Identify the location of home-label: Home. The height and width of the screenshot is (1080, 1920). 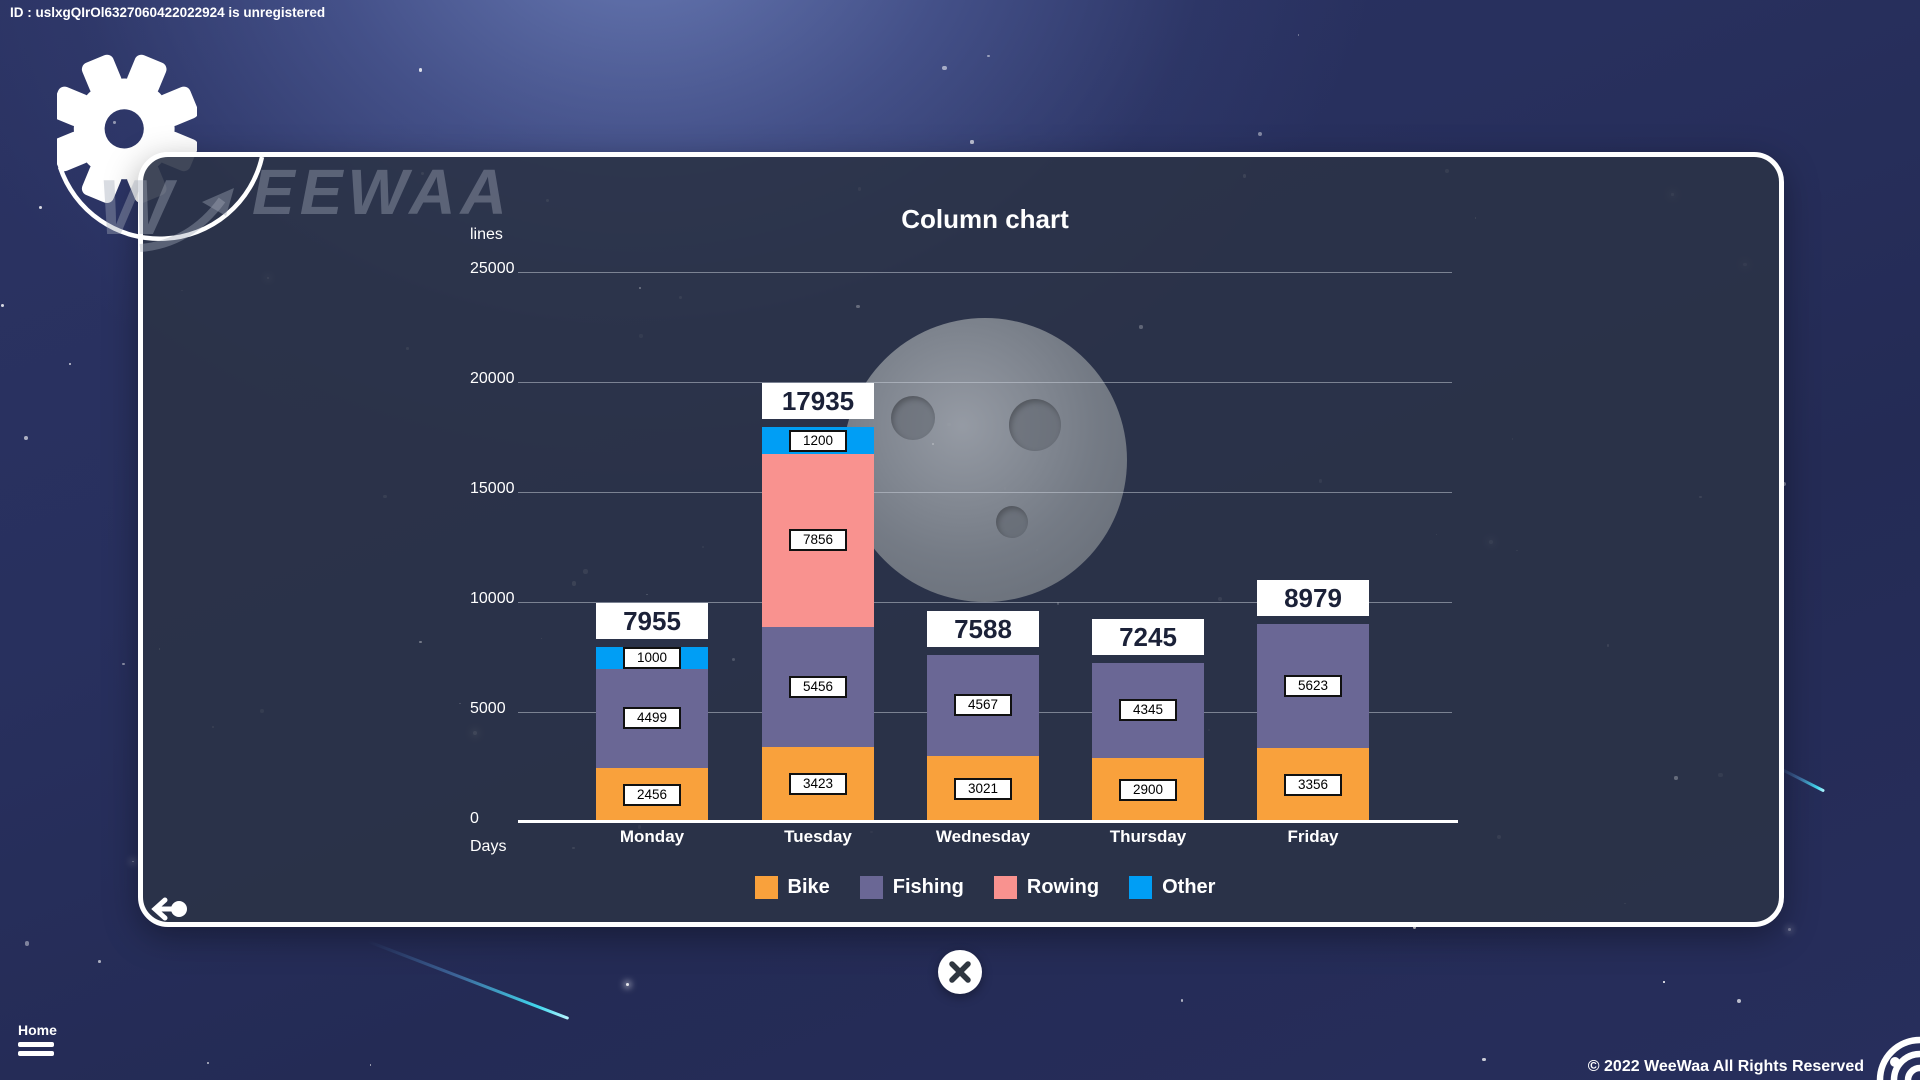
(37, 1030).